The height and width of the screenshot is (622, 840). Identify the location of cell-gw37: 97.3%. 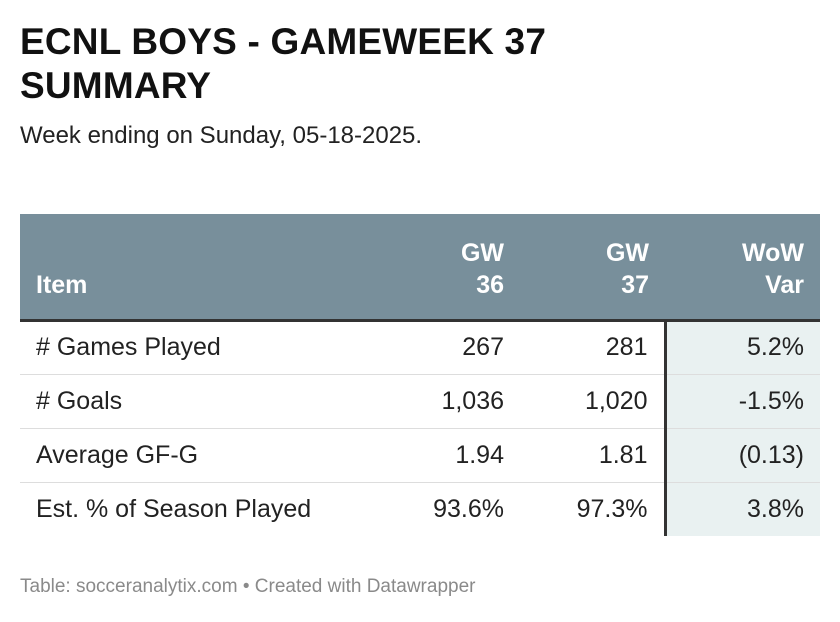
(612, 508).